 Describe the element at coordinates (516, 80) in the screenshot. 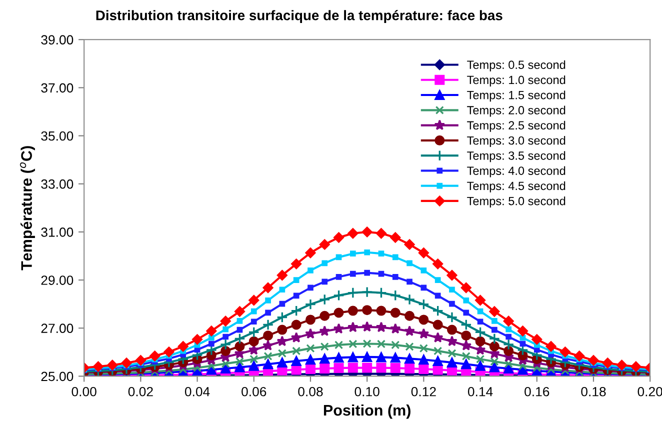

I see `legend-label: Temps: 1.0 second` at that location.